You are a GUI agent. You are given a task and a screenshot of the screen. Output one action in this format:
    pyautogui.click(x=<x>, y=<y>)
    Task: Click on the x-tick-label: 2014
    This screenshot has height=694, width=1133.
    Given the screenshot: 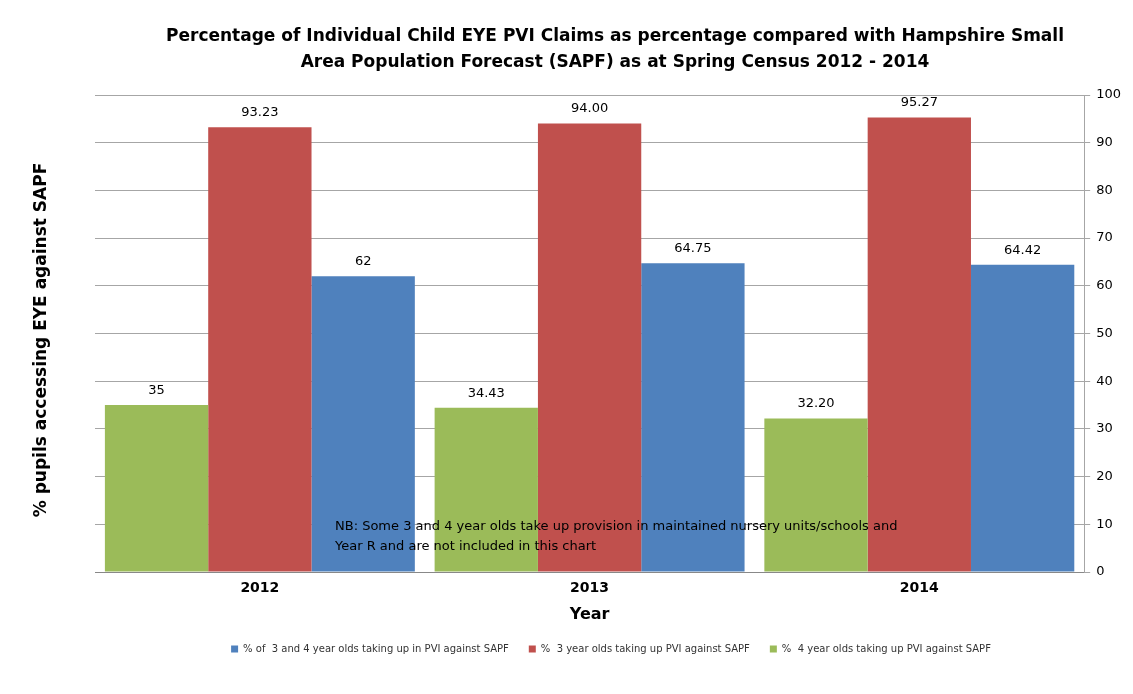 What is the action you would take?
    pyautogui.click(x=919, y=587)
    